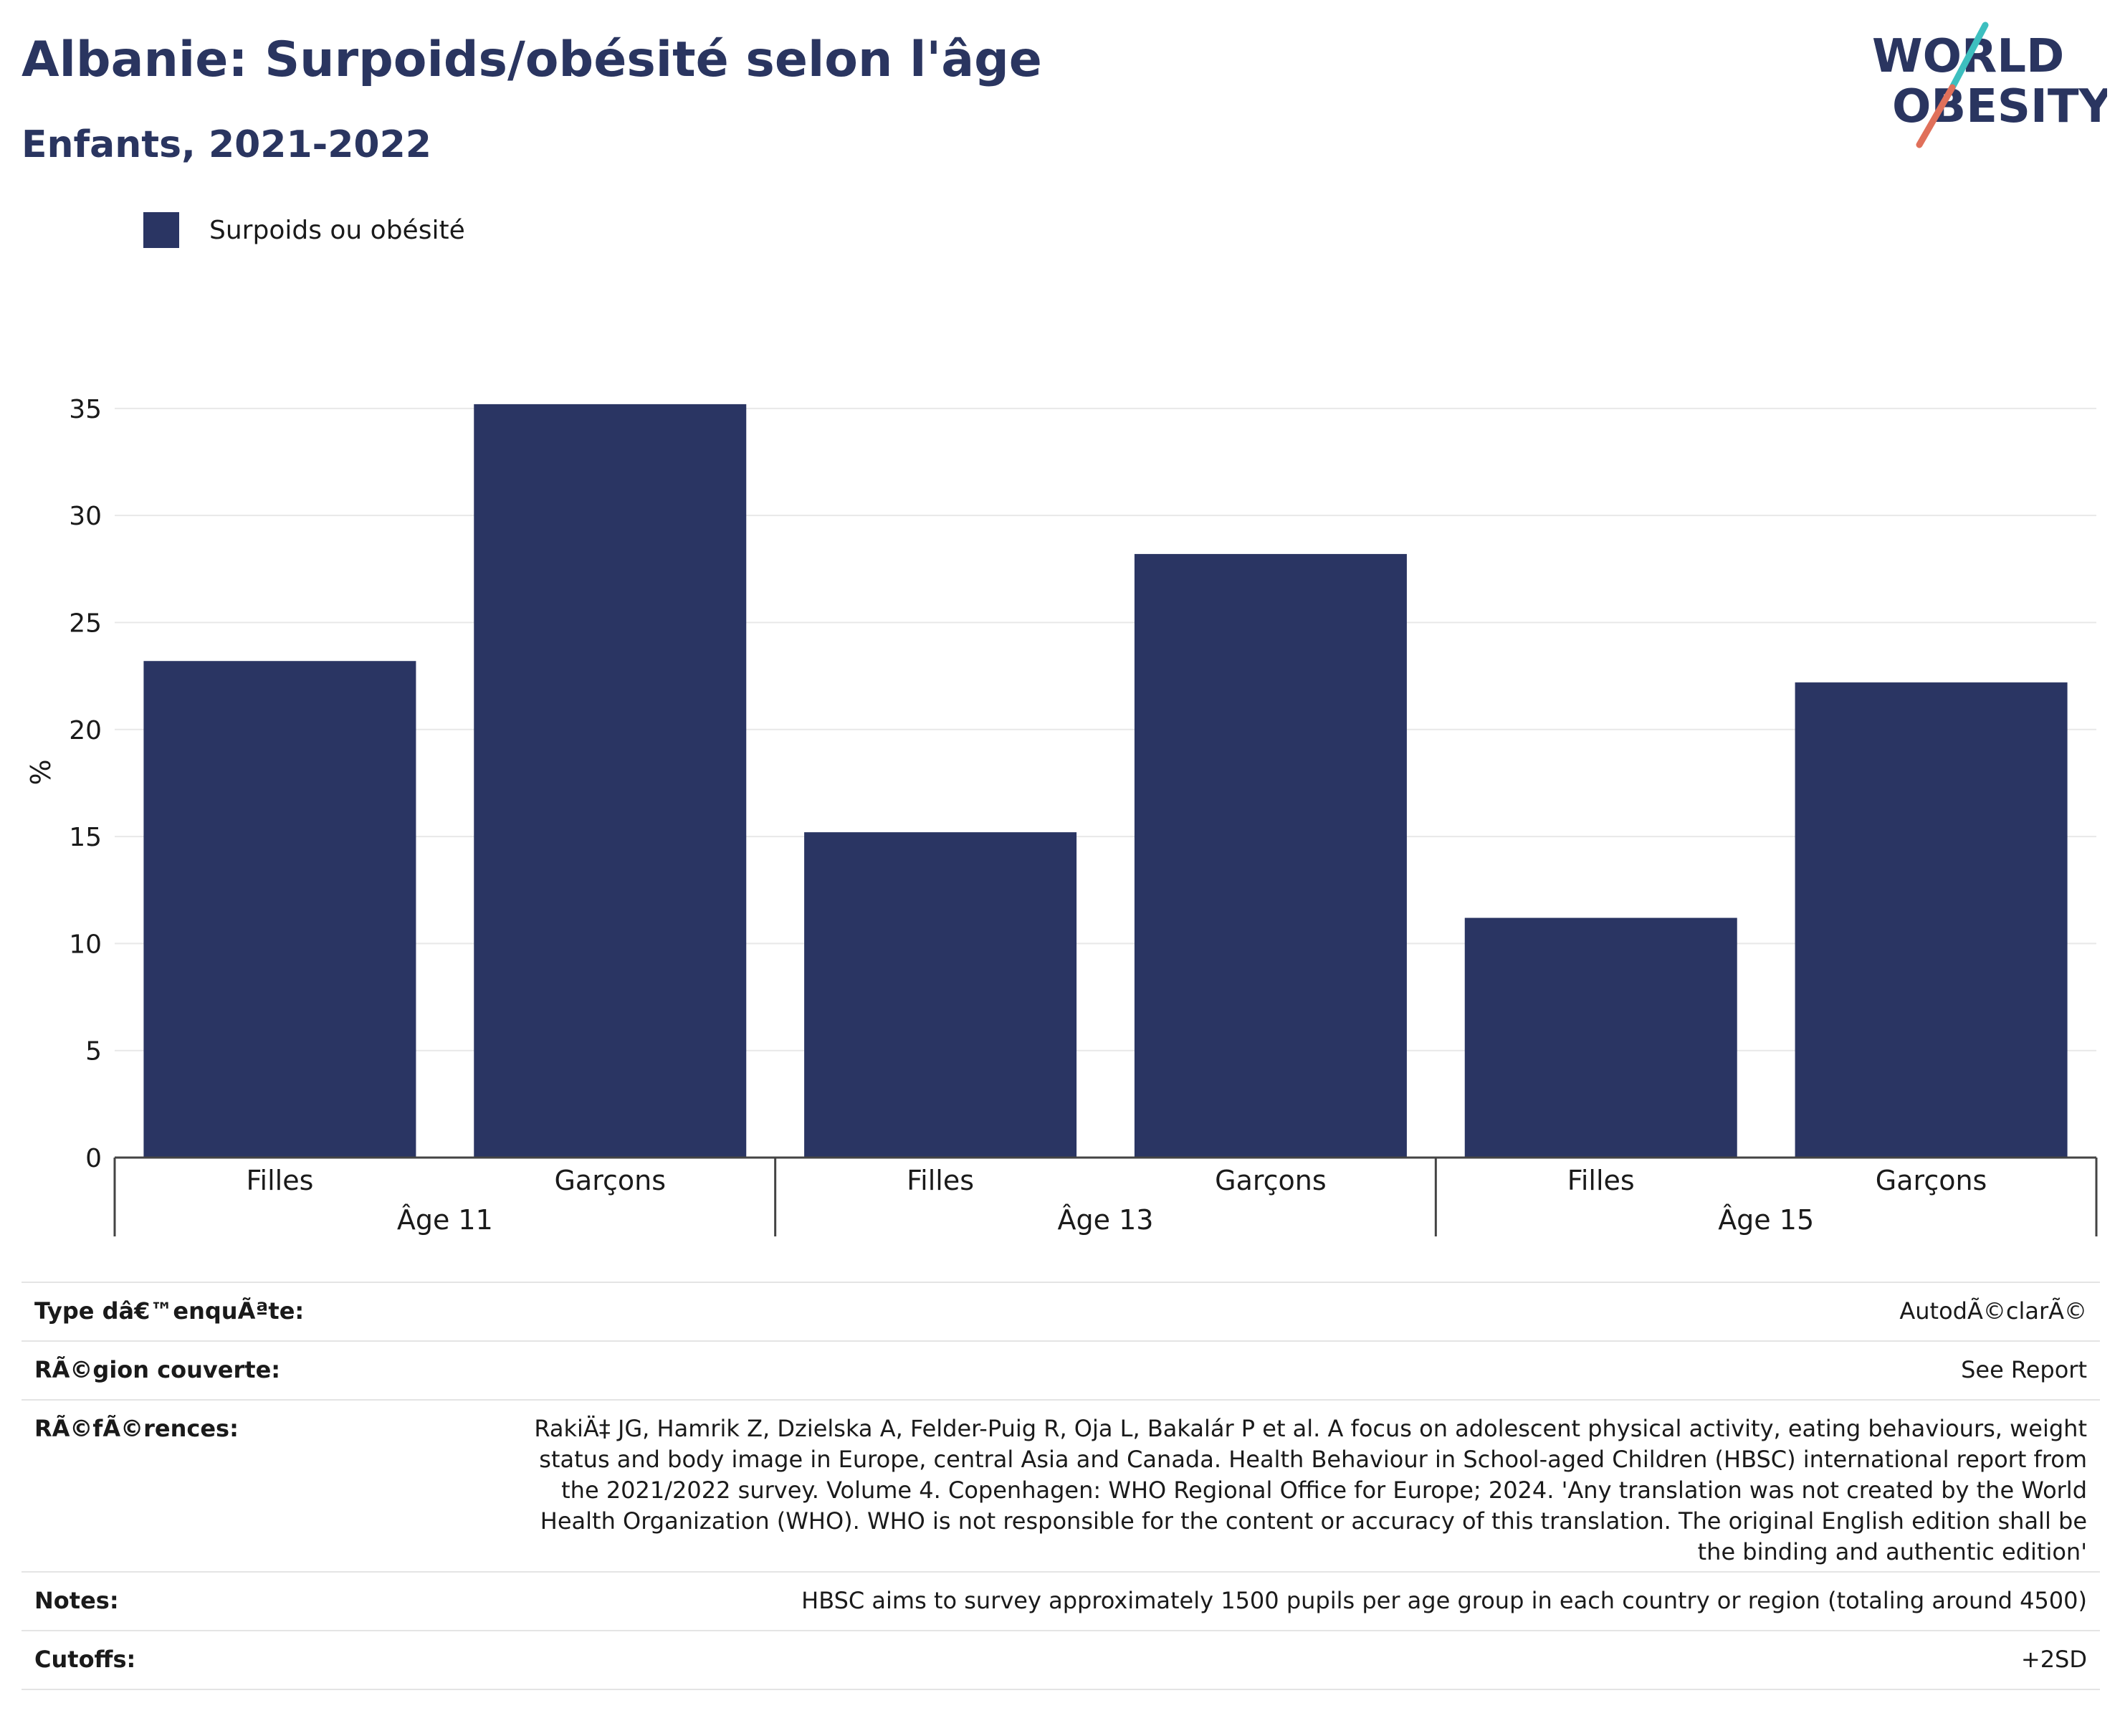 The width and height of the screenshot is (2120, 1736). I want to click on metadata-key: Type dâ€™enquÃªte:, so click(170, 1311).